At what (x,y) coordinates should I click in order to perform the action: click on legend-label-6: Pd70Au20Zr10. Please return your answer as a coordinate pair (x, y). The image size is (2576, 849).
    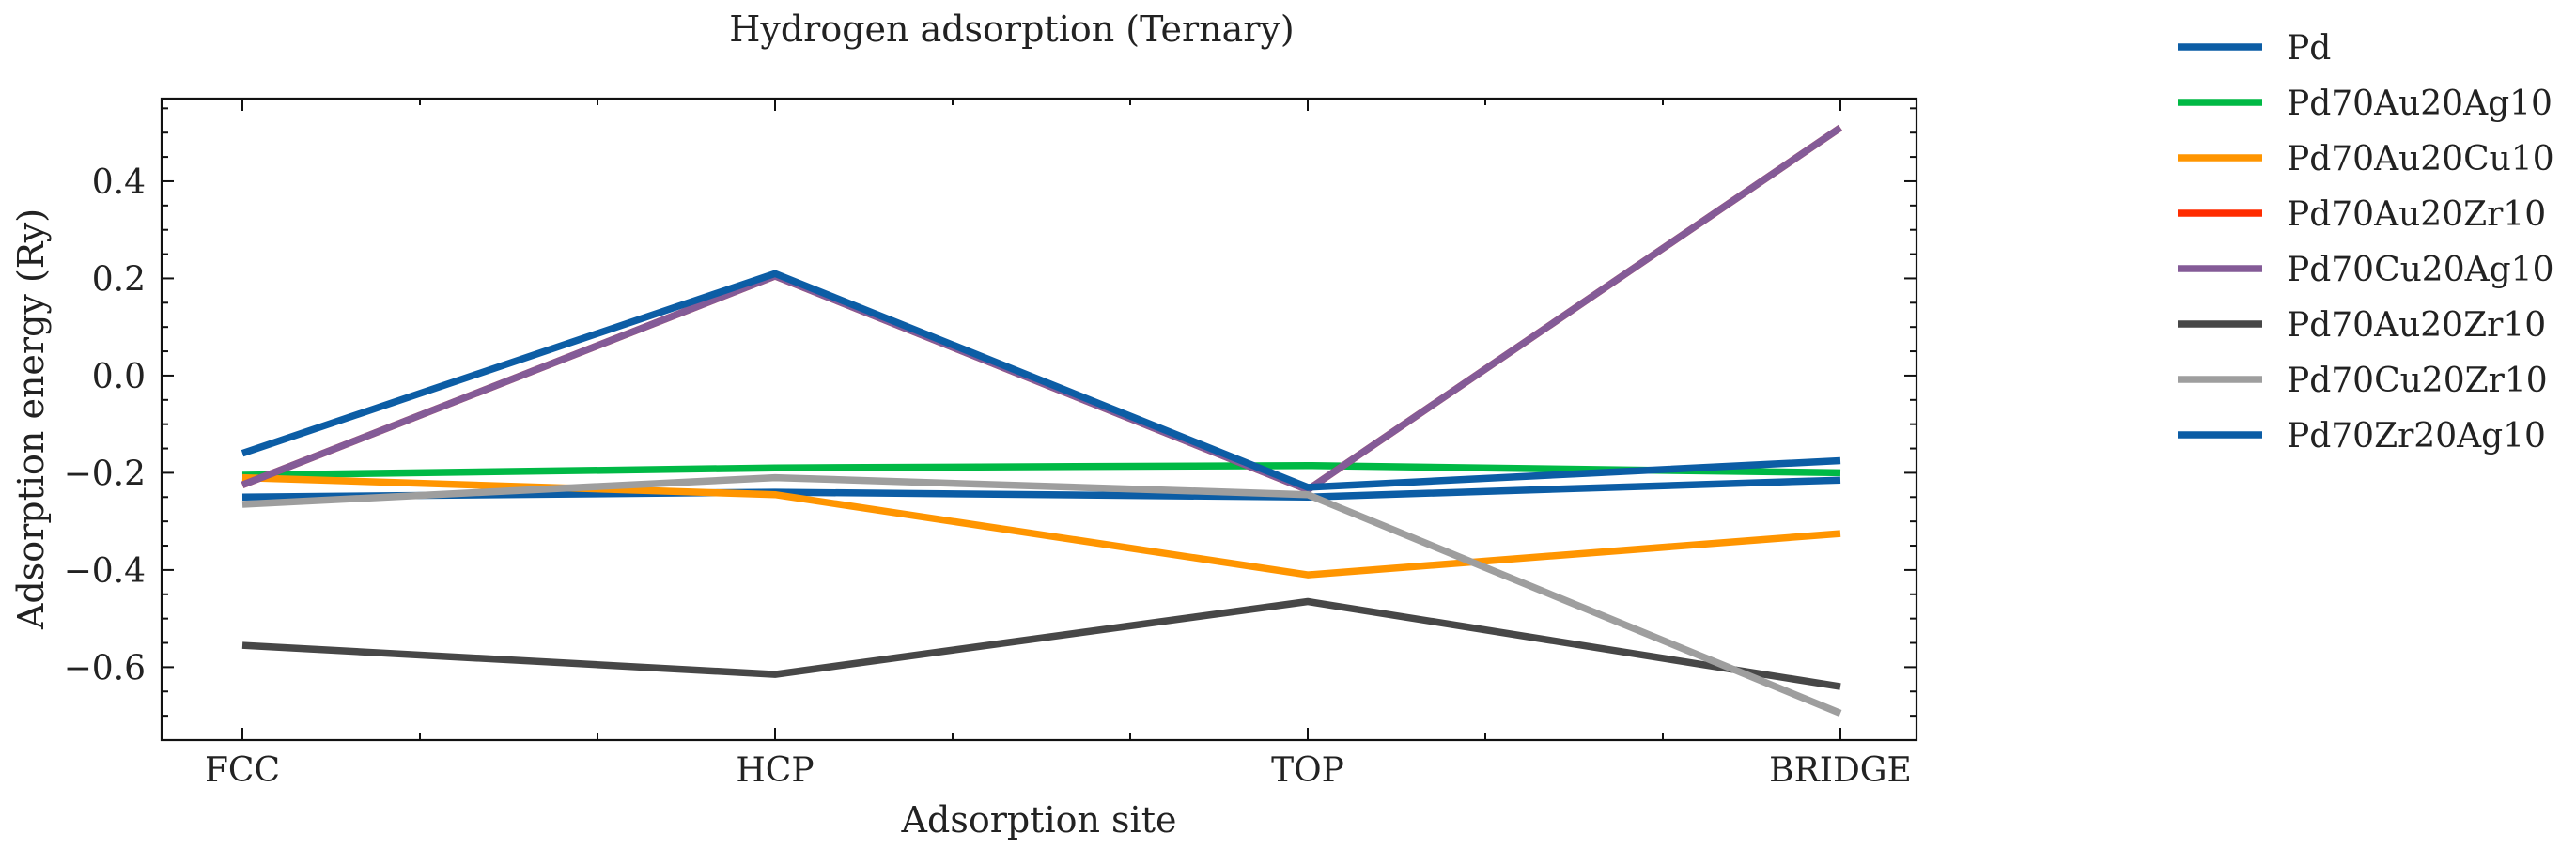
    Looking at the image, I should click on (2416, 325).